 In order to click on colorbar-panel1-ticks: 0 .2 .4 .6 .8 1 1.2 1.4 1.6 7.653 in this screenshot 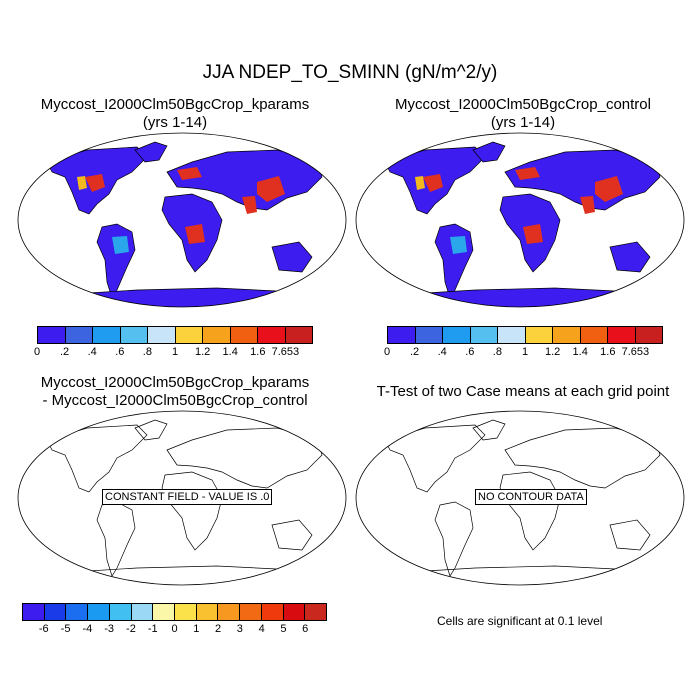, I will do `click(173, 353)`.